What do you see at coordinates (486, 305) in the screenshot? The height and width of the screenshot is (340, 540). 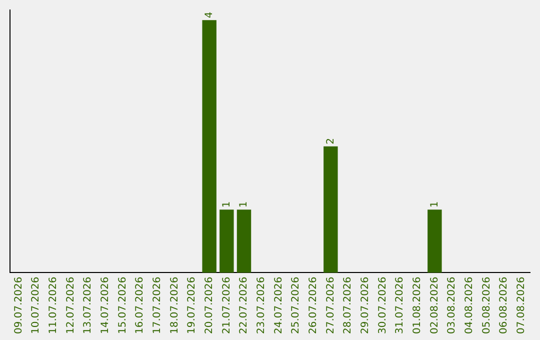 I see `x-tick-label: 05.08.2026` at bounding box center [486, 305].